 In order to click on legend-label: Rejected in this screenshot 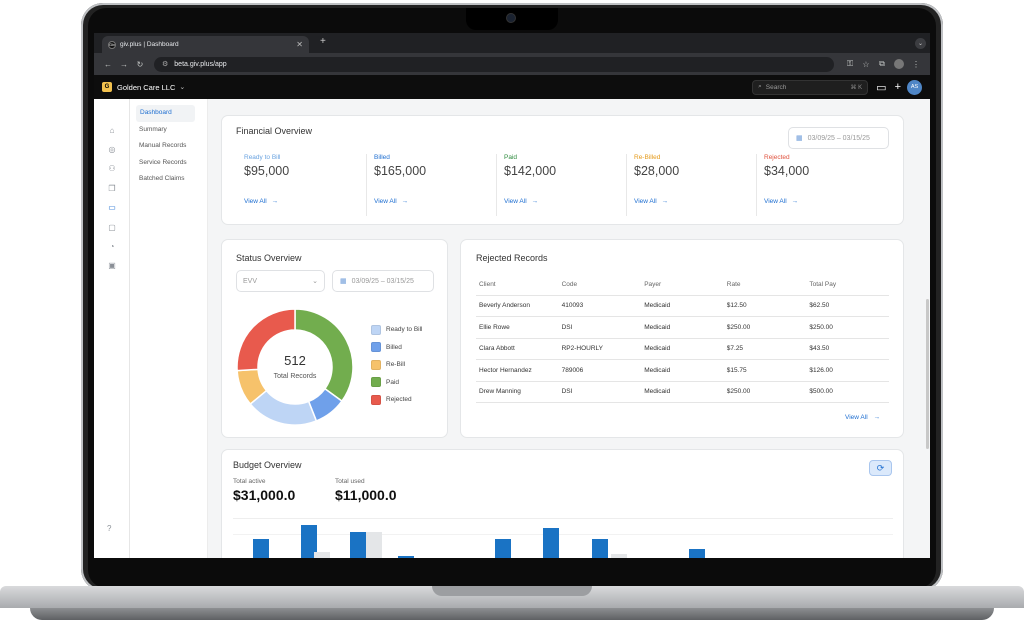, I will do `click(399, 400)`.